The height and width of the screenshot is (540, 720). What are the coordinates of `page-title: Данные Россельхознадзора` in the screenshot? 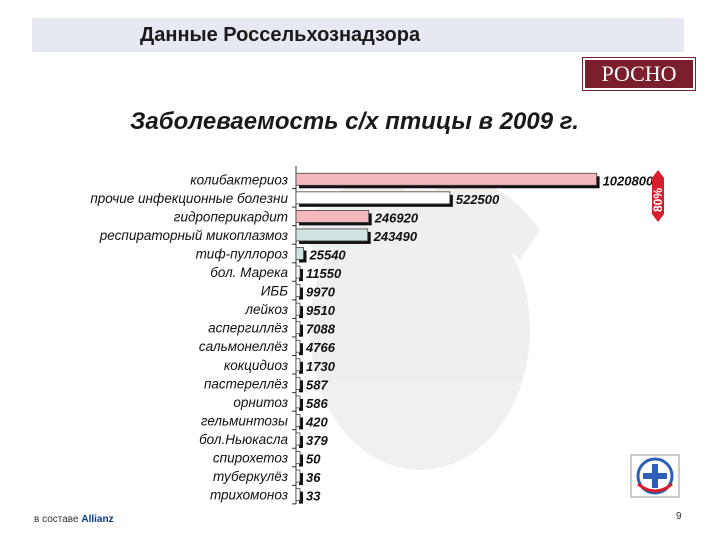 It's located at (280, 35).